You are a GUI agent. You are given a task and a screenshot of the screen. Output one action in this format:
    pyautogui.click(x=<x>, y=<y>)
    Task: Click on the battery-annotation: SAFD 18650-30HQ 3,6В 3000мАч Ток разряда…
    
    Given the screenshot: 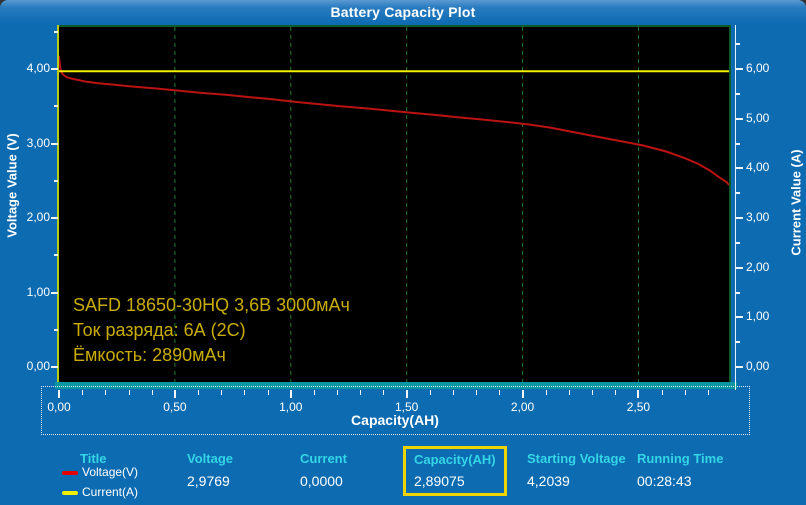 What is the action you would take?
    pyautogui.click(x=211, y=330)
    